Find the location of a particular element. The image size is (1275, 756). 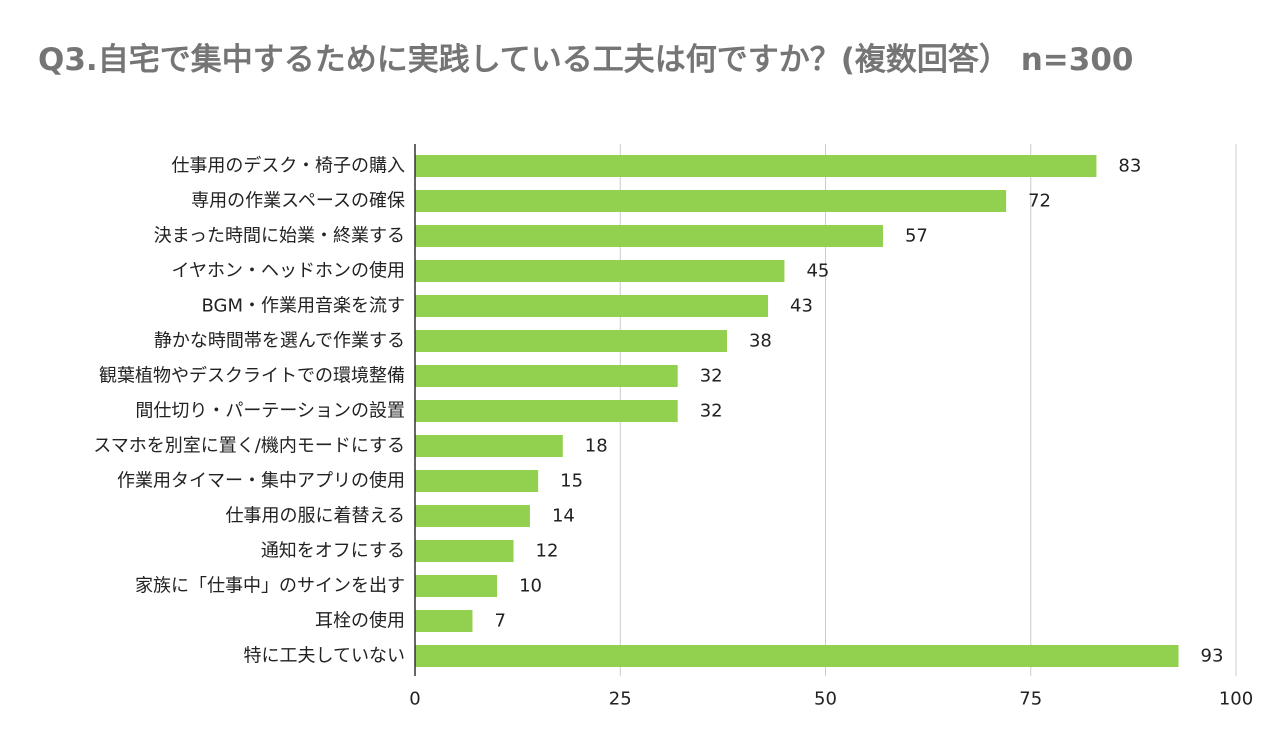

data-label: 38 is located at coordinates (760, 341).